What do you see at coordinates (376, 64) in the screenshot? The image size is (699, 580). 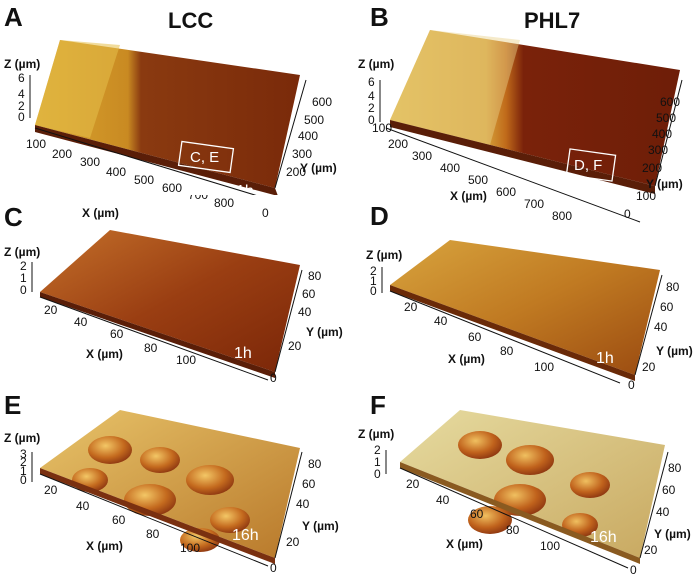 I see `z-axis-label-b: Z (µm)` at bounding box center [376, 64].